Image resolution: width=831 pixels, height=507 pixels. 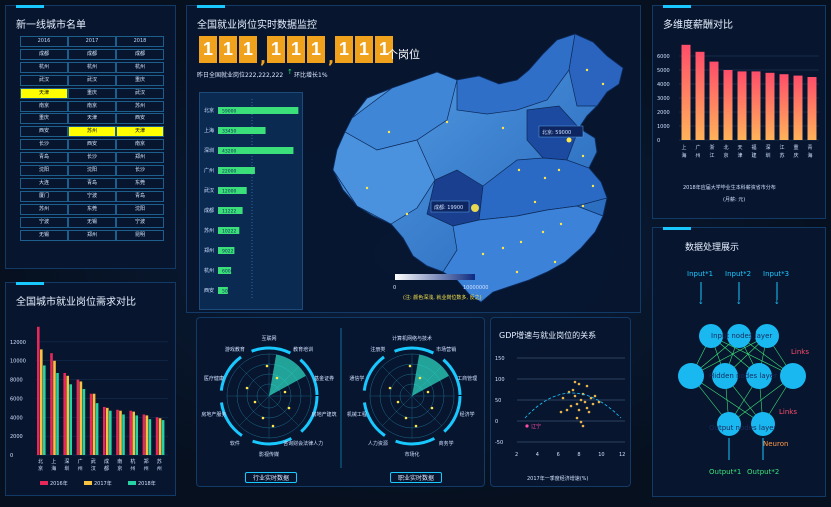 What do you see at coordinates (397, 410) in the screenshot?
I see `radar-spoke` at bounding box center [397, 410].